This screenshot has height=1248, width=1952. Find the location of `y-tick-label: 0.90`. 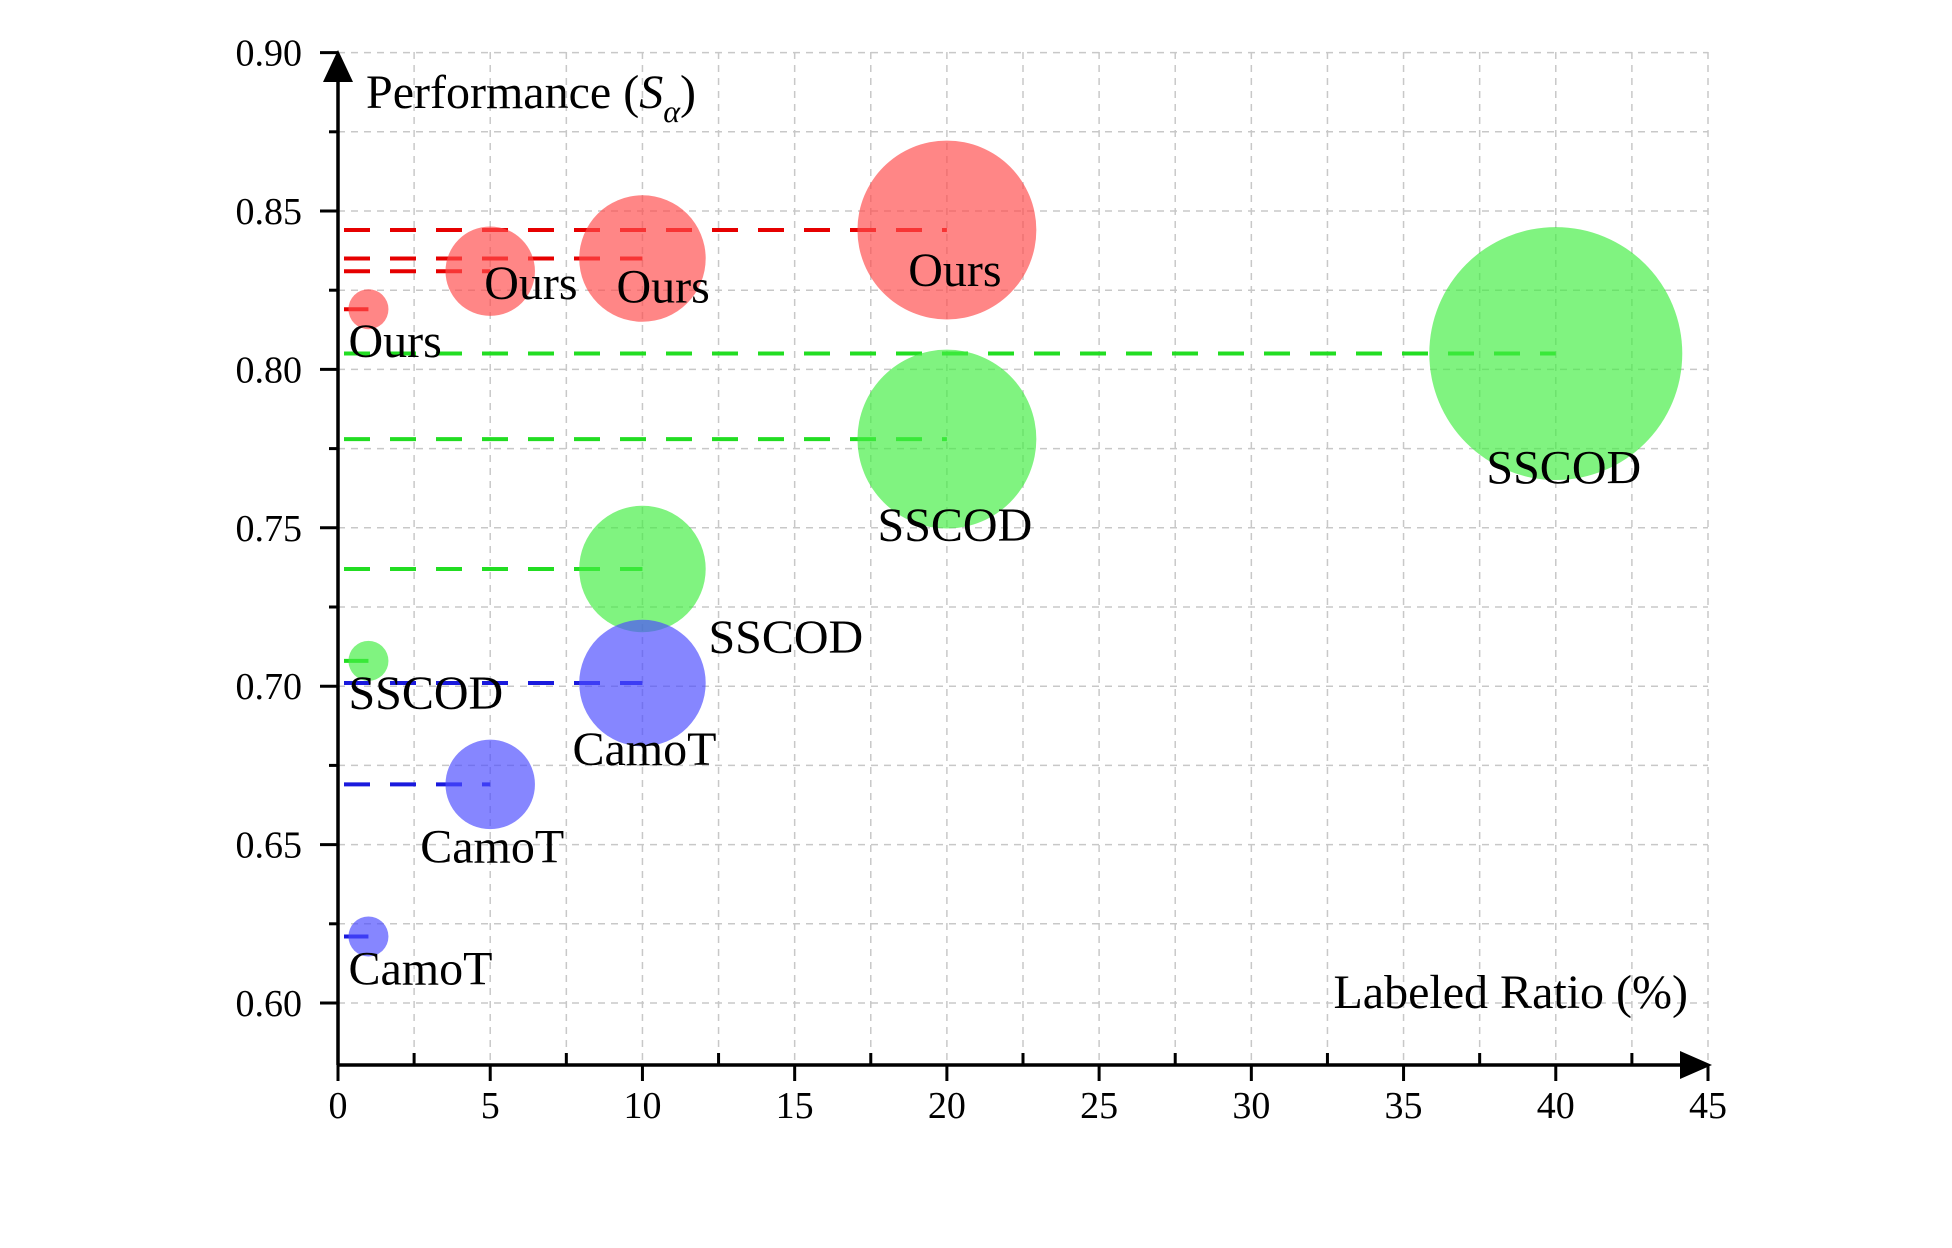

y-tick-label: 0.90 is located at coordinates (269, 54).